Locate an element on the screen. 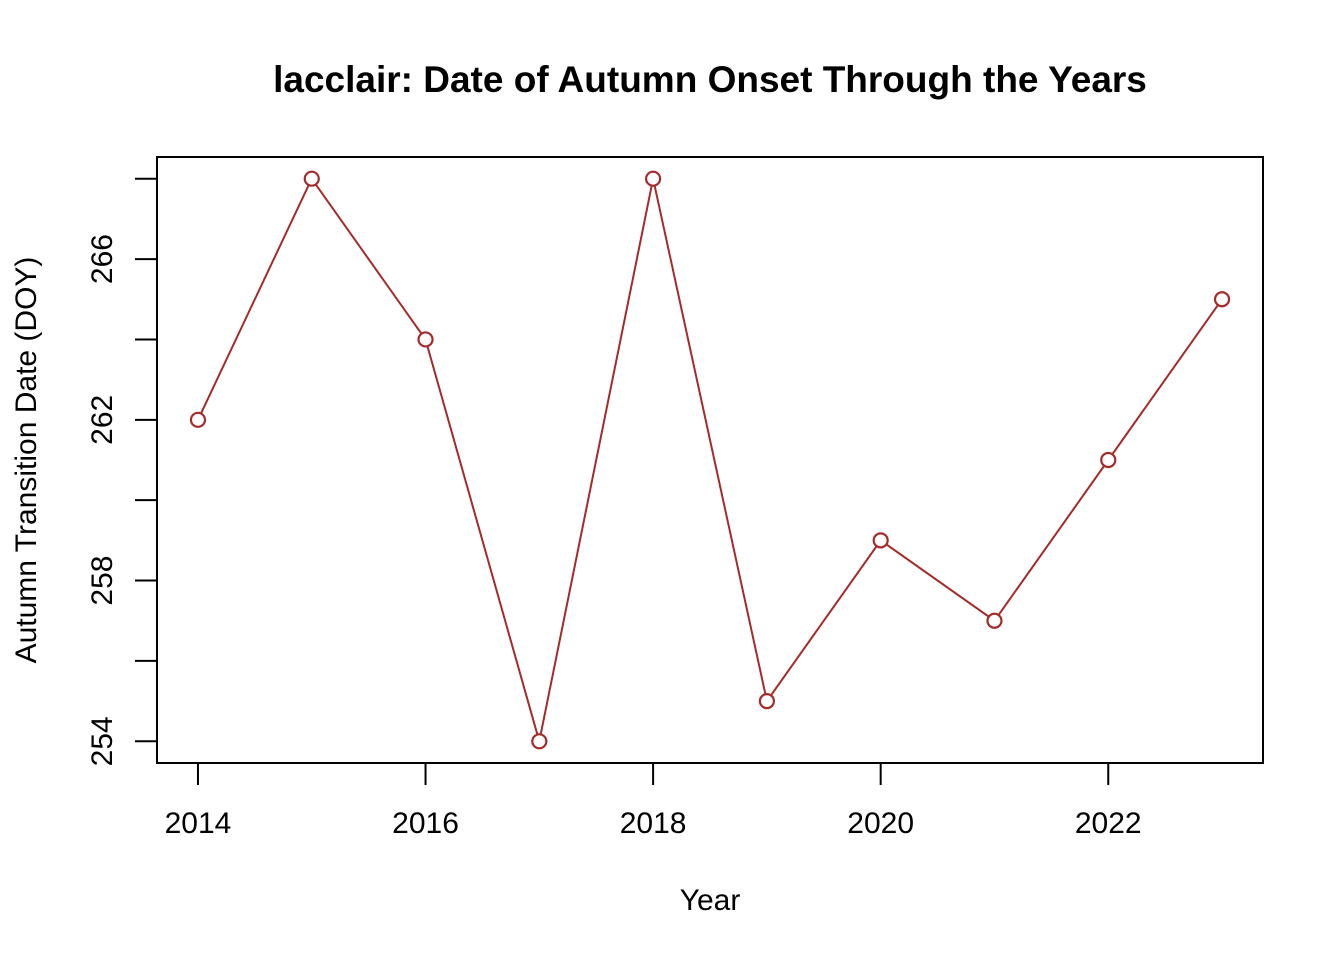 This screenshot has width=1344, height=960. y-tick-label: 258 is located at coordinates (102, 581).